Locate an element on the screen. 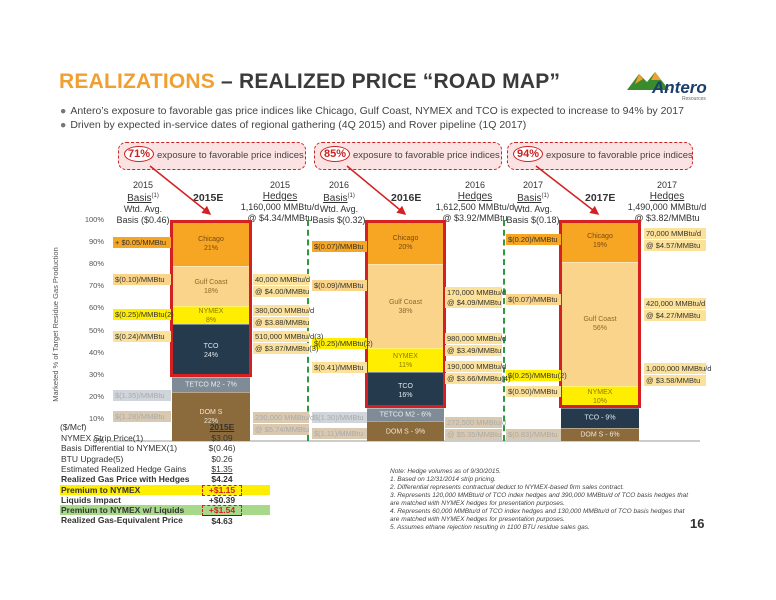  basis-2015-label-5: $(1.28)/MMBtu is located at coordinates (142, 416).